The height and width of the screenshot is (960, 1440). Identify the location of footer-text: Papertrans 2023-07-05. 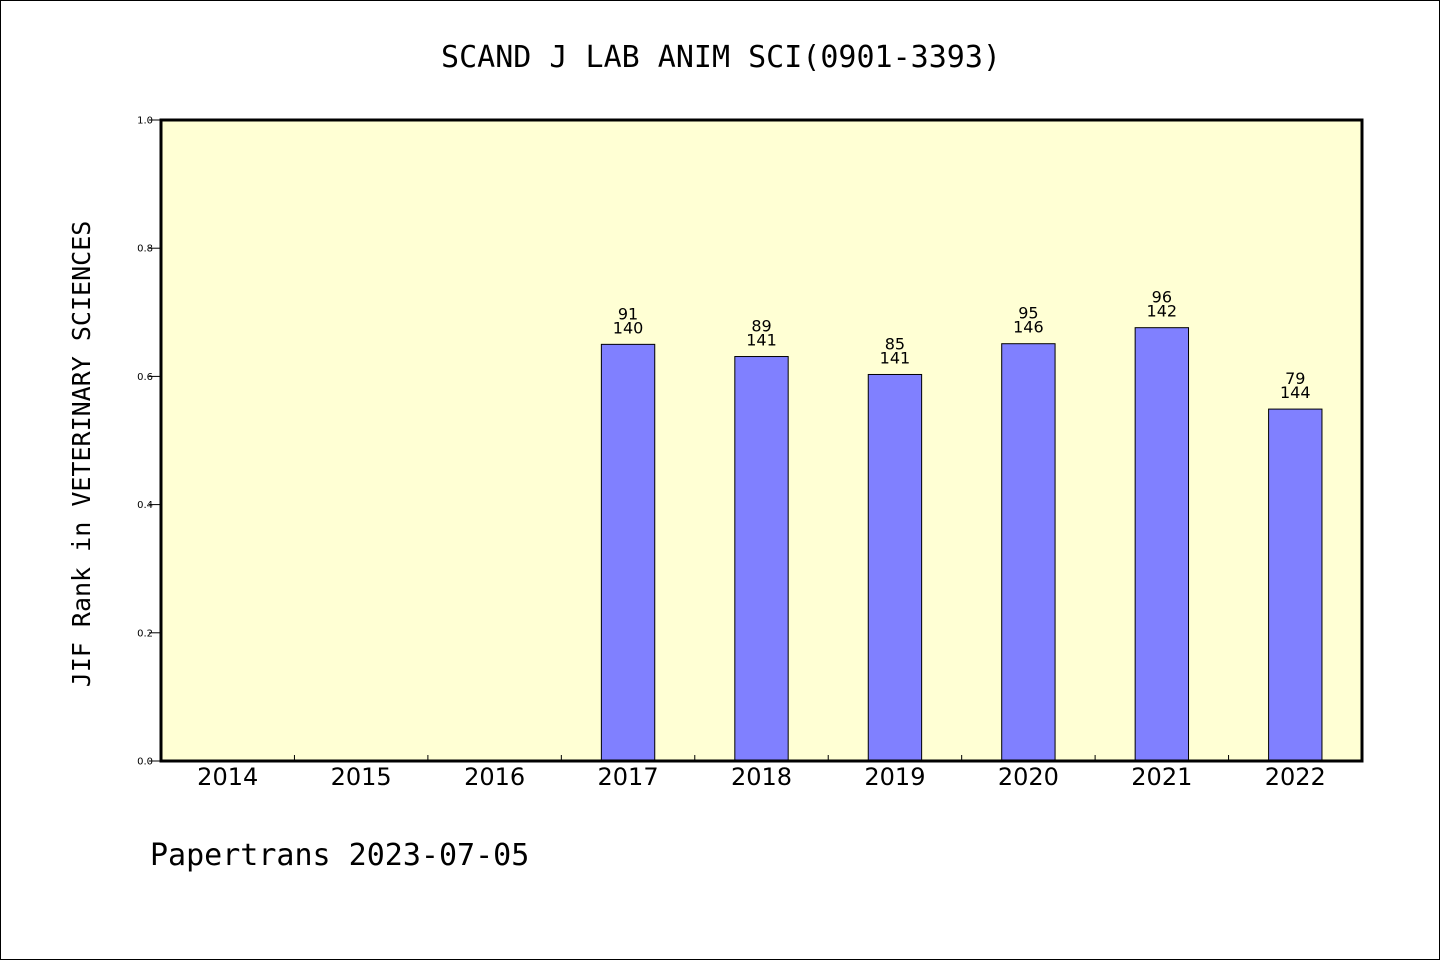
(339, 855).